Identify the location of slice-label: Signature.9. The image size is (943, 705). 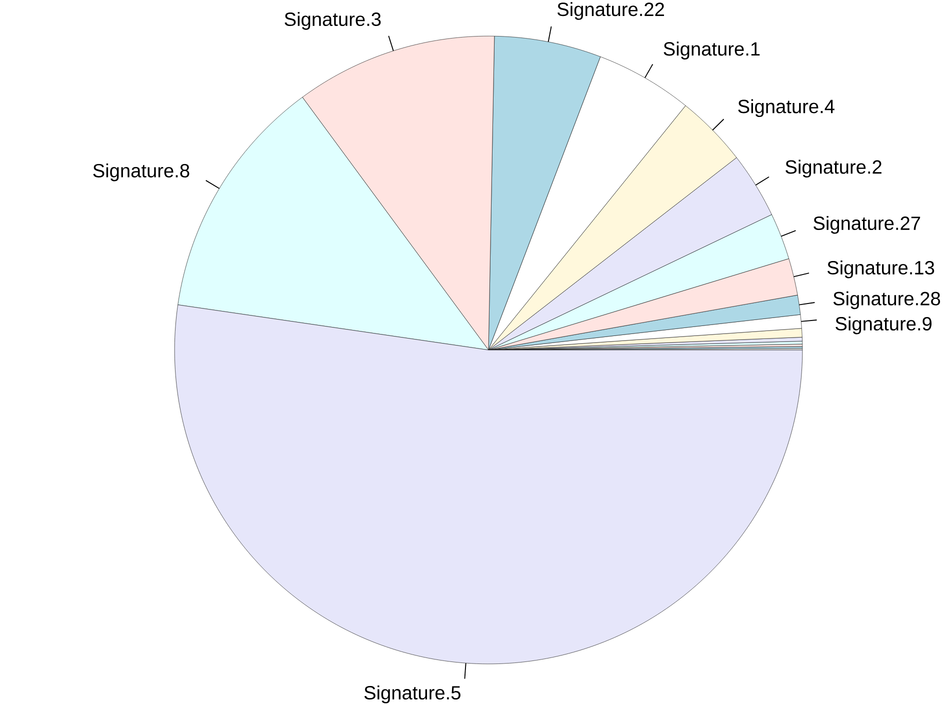
(884, 325).